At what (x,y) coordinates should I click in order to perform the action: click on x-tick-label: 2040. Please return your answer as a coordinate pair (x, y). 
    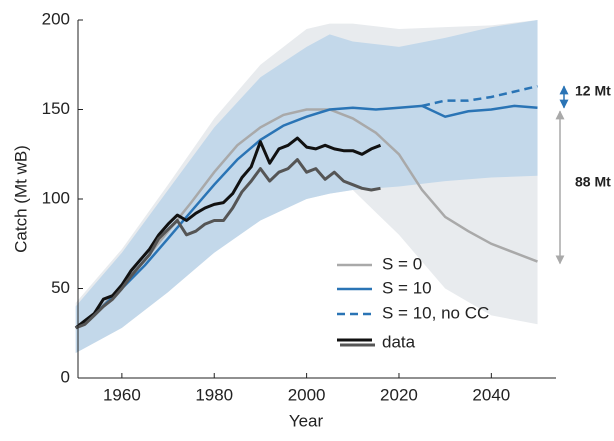
    Looking at the image, I should click on (491, 394).